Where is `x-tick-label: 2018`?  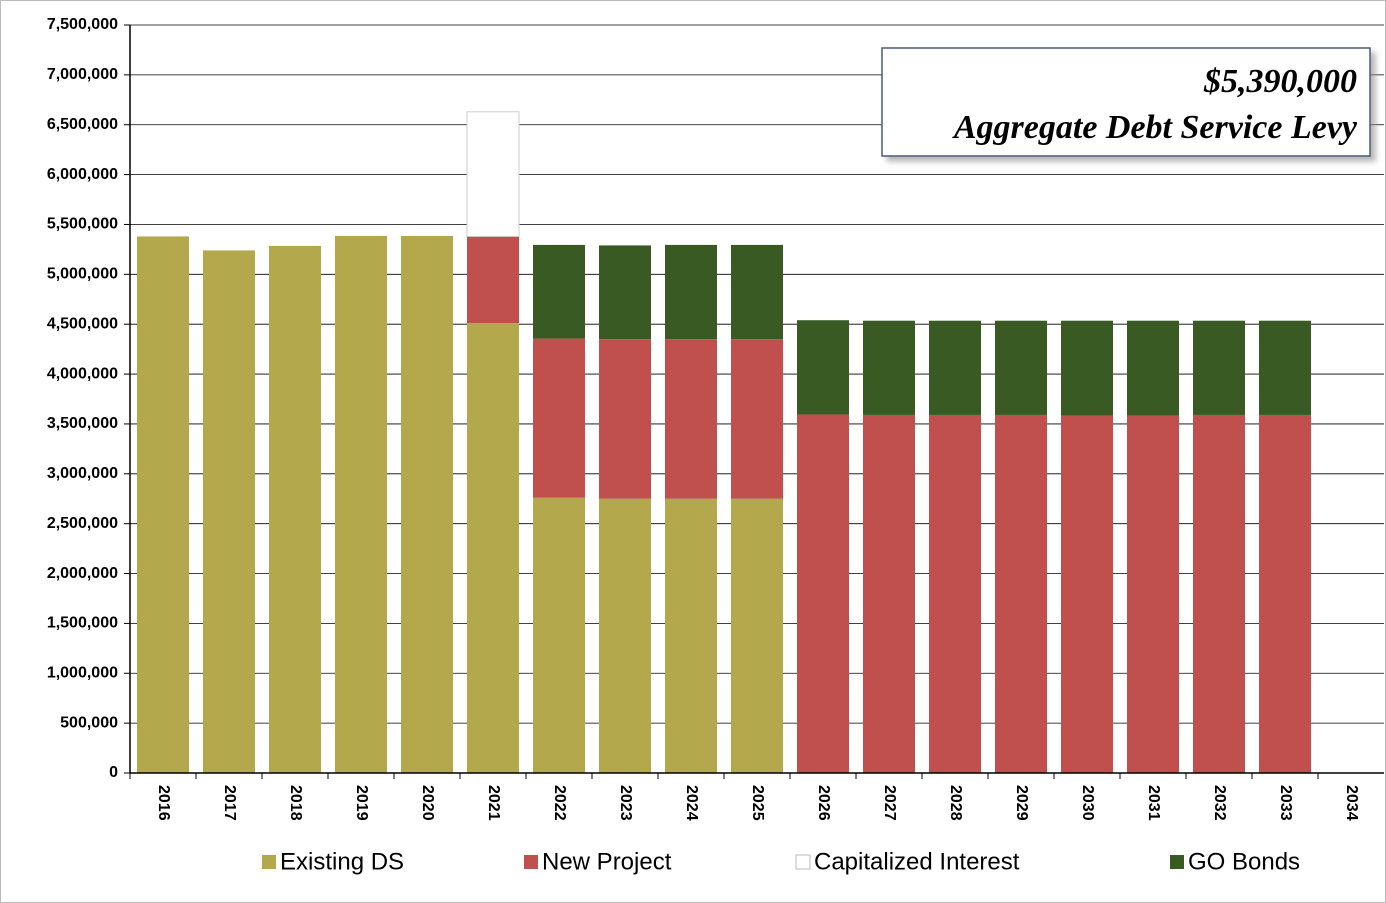 x-tick-label: 2018 is located at coordinates (295, 803).